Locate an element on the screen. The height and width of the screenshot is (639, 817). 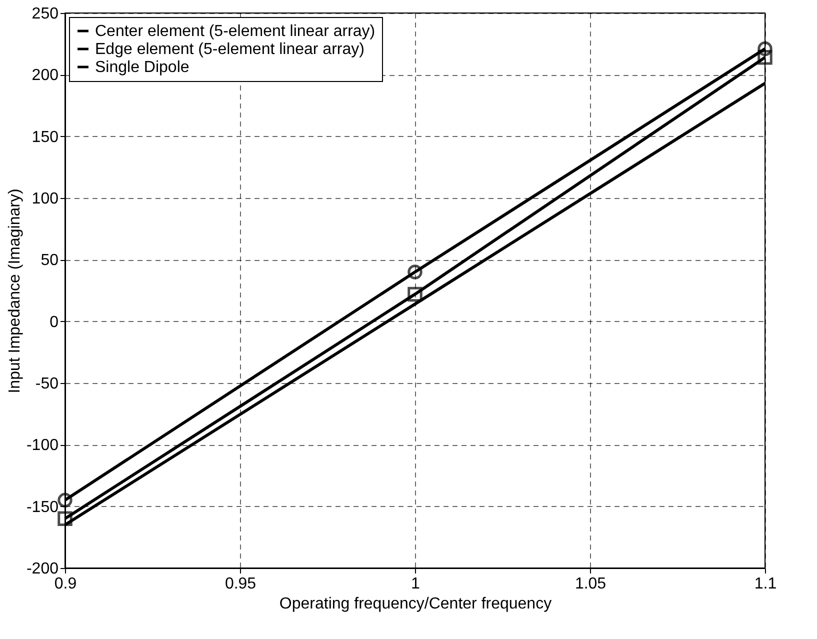
y-tick-label: 150 is located at coordinates (45, 137).